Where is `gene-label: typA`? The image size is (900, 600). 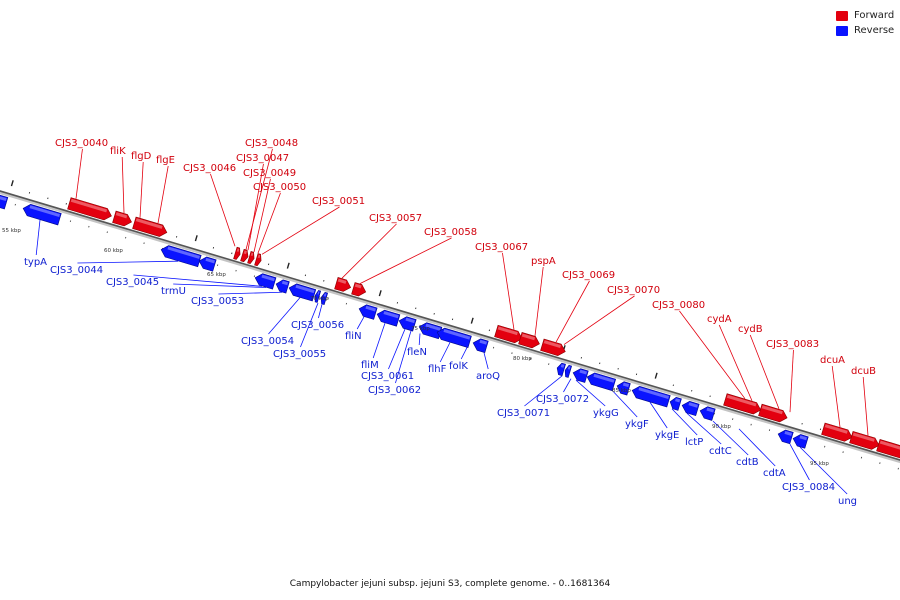
gene-label: typA is located at coordinates (35, 262).